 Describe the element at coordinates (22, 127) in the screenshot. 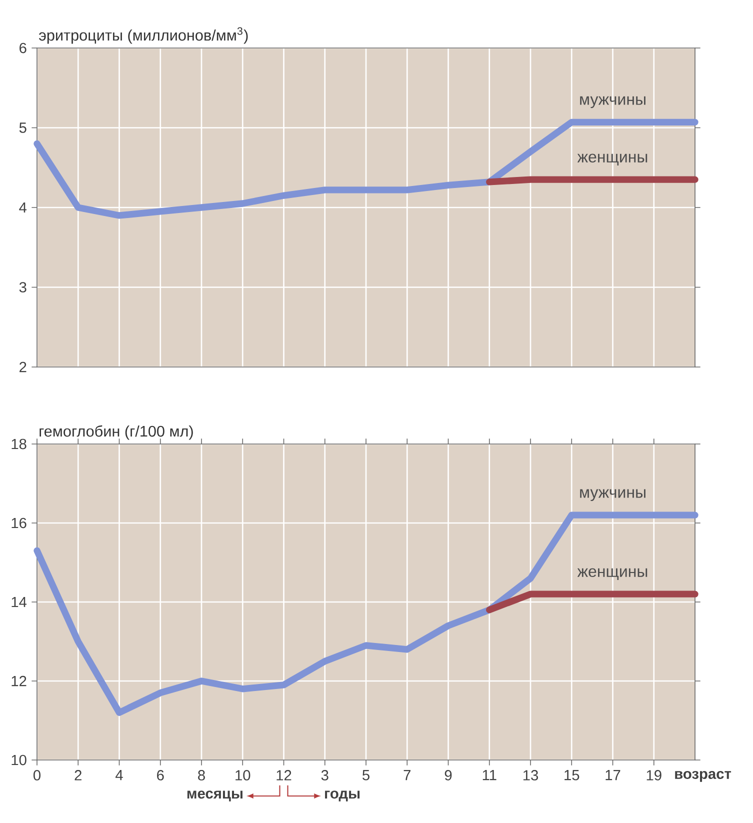

I see `y-tick-label: 5` at that location.